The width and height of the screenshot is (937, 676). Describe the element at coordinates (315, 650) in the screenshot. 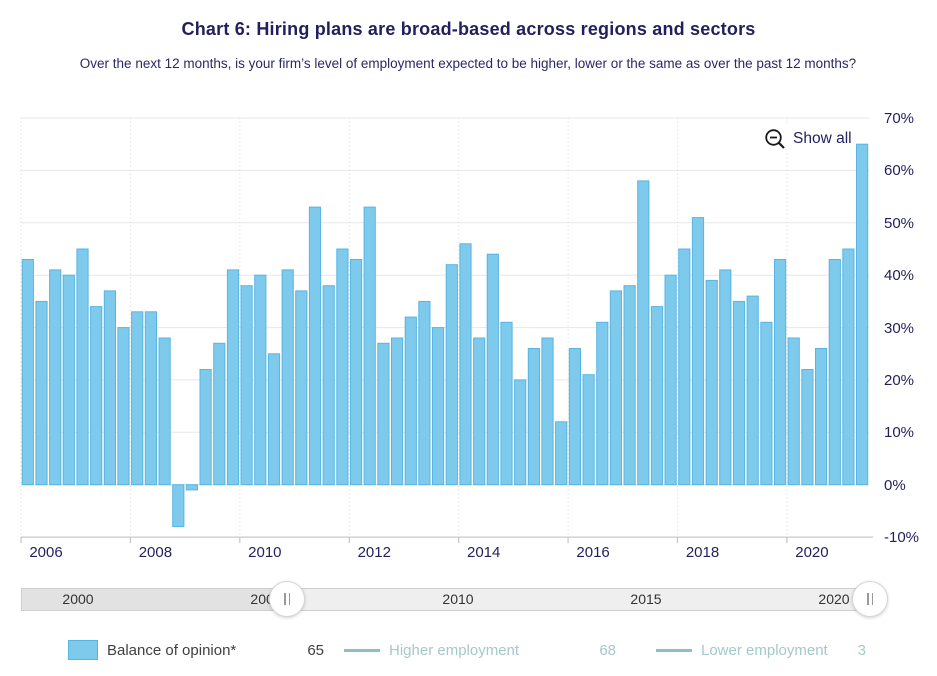

I see `legend-value: 65` at that location.